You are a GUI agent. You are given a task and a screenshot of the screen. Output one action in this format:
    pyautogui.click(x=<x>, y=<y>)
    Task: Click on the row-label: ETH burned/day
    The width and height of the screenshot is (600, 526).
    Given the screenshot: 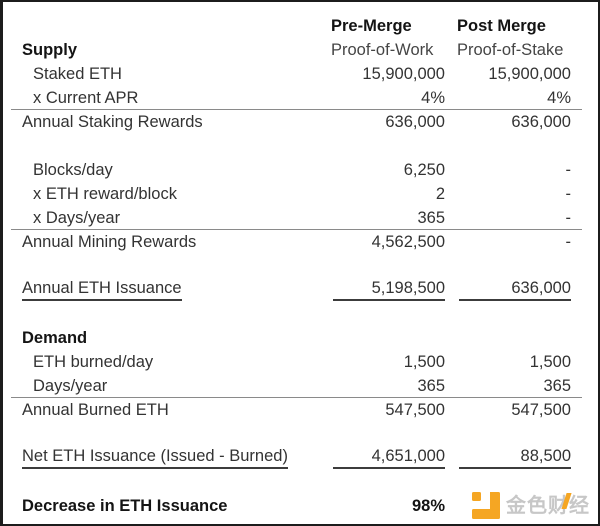 What is the action you would take?
    pyautogui.click(x=93, y=361)
    